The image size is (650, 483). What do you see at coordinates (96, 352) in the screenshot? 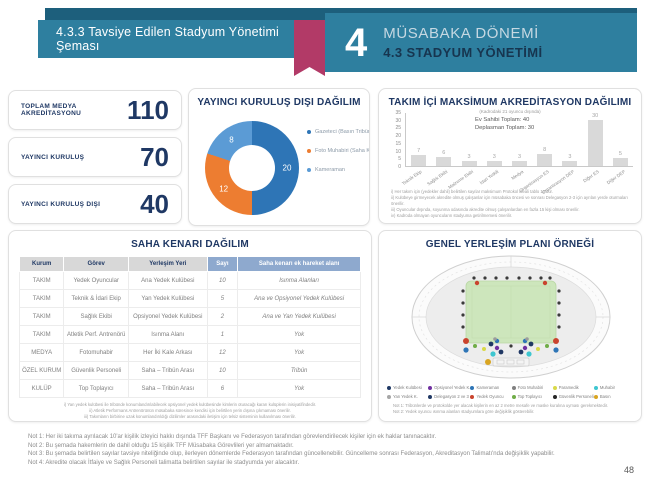
I see `table-cell: Fotomuhabir` at bounding box center [96, 352].